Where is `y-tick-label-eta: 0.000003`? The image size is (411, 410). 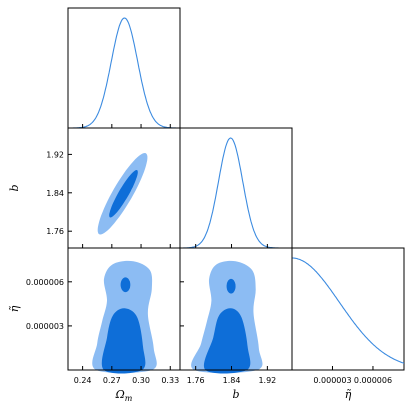
y-tick-label-eta: 0.000003 is located at coordinates (45, 326).